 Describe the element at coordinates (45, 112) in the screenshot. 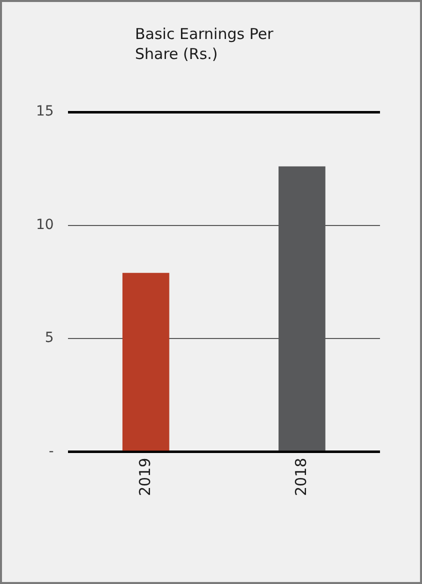

I see `y-tick-label: 15` at that location.